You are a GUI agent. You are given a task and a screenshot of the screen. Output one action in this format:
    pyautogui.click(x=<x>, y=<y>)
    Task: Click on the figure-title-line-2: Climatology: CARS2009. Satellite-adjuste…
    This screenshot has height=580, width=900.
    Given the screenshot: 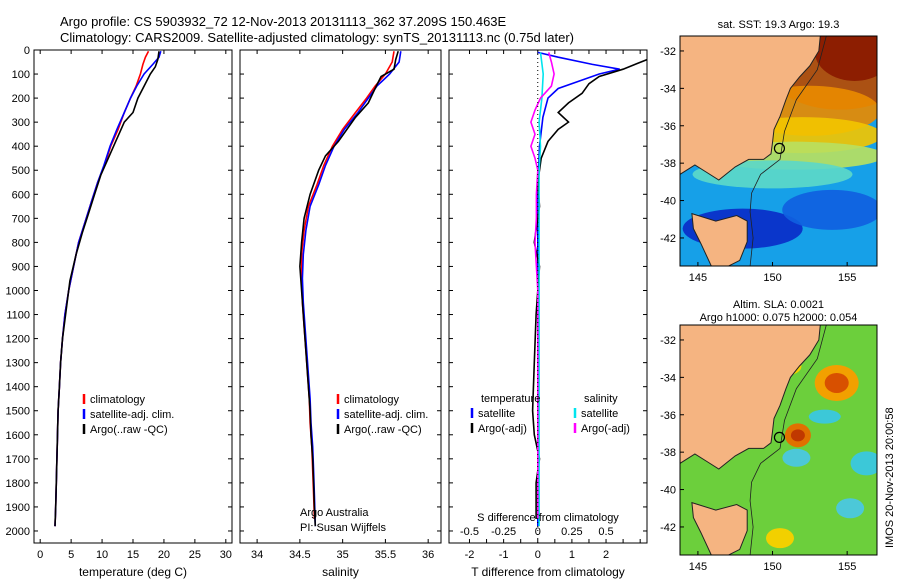 What is the action you would take?
    pyautogui.click(x=317, y=37)
    